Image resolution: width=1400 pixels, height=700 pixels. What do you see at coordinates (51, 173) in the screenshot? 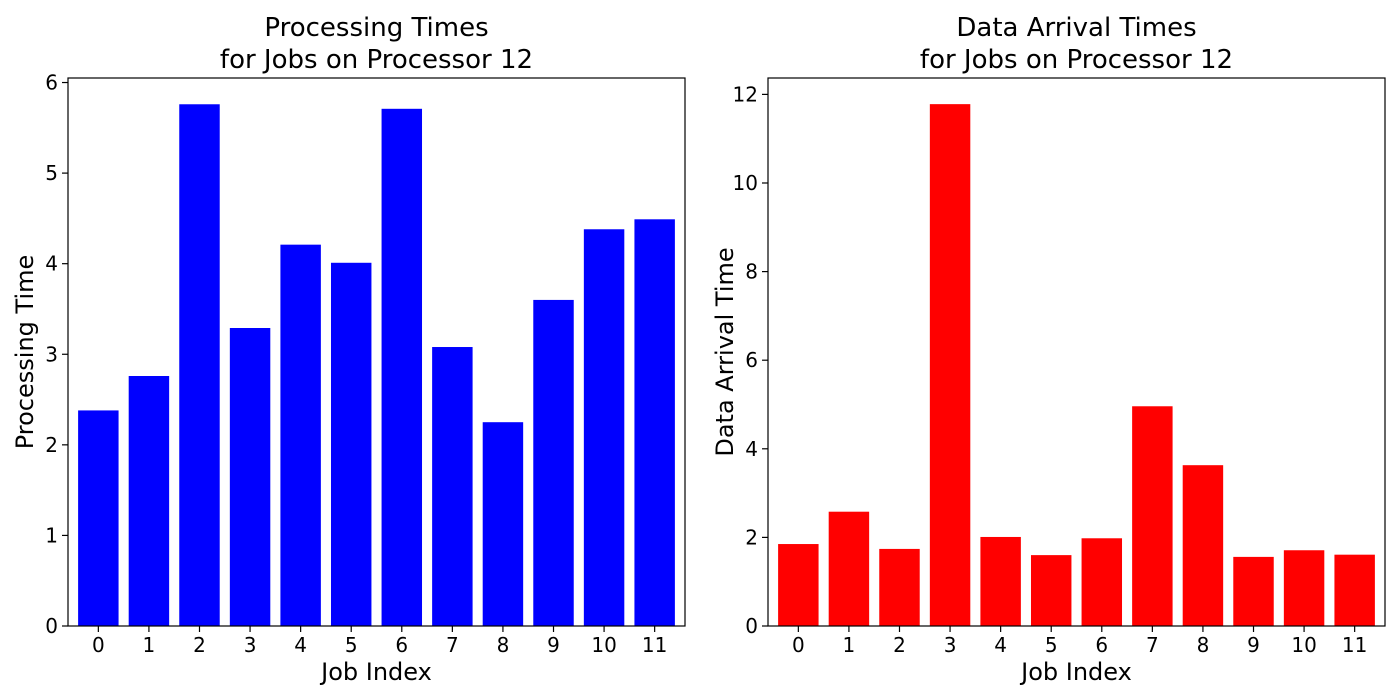
I see `y-tick-label: 5` at bounding box center [51, 173].